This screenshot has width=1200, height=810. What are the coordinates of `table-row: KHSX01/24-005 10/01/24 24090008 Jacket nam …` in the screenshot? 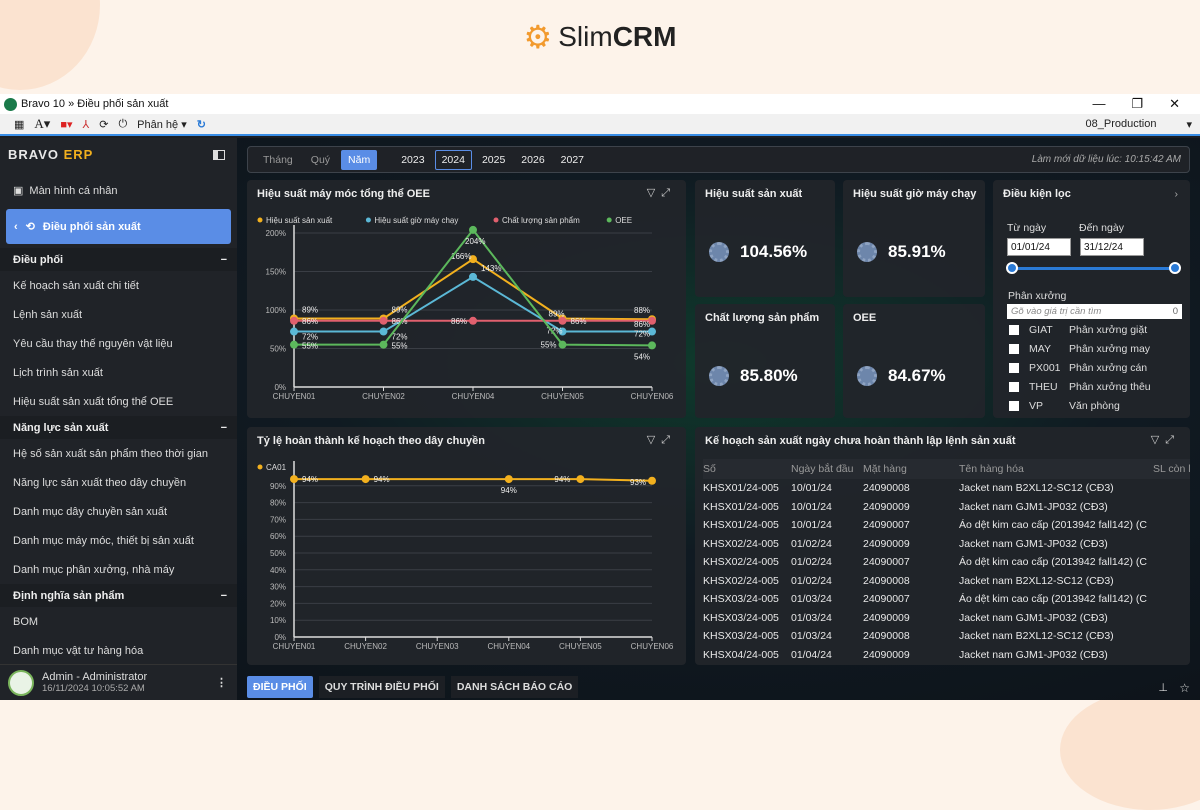 It's located at (946, 488).